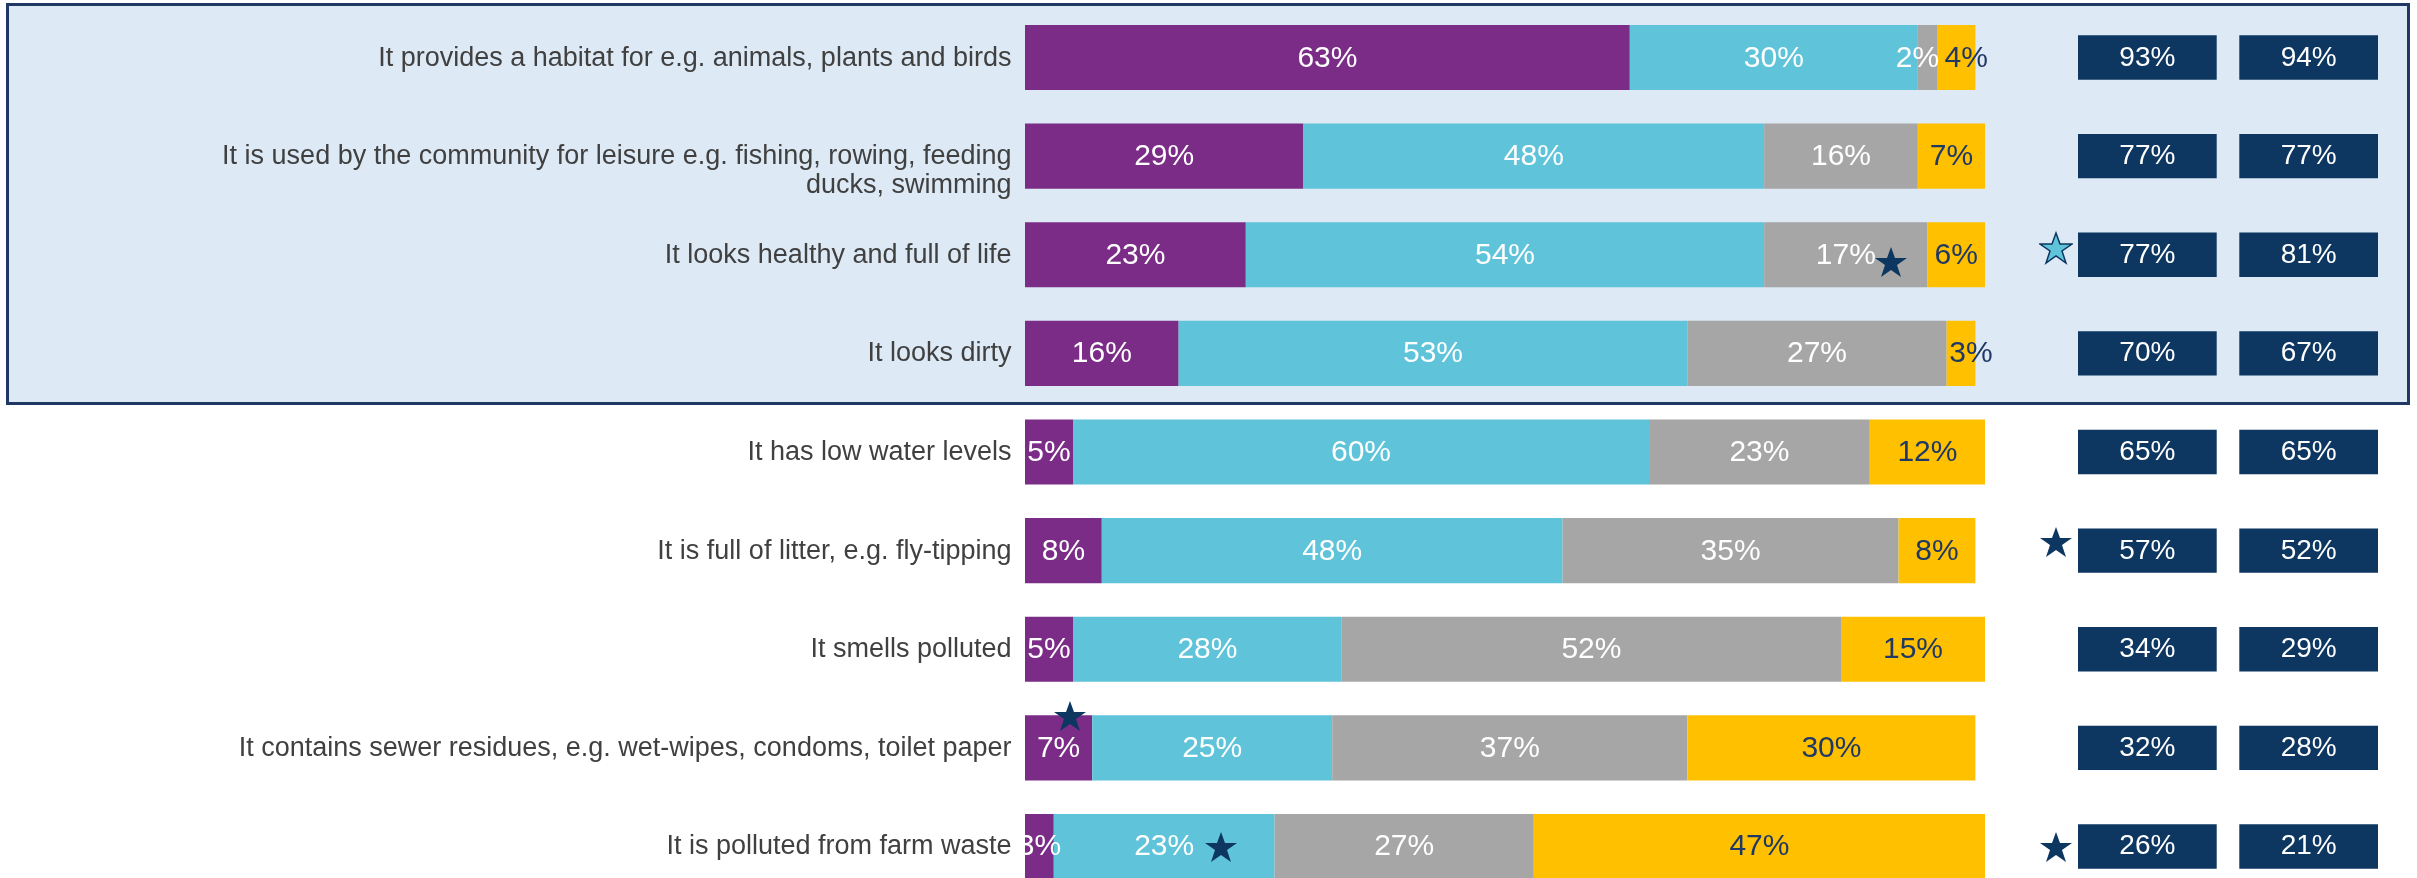 The image size is (2417, 878). Describe the element at coordinates (2308, 549) in the screenshot. I see `text: 52%` at that location.